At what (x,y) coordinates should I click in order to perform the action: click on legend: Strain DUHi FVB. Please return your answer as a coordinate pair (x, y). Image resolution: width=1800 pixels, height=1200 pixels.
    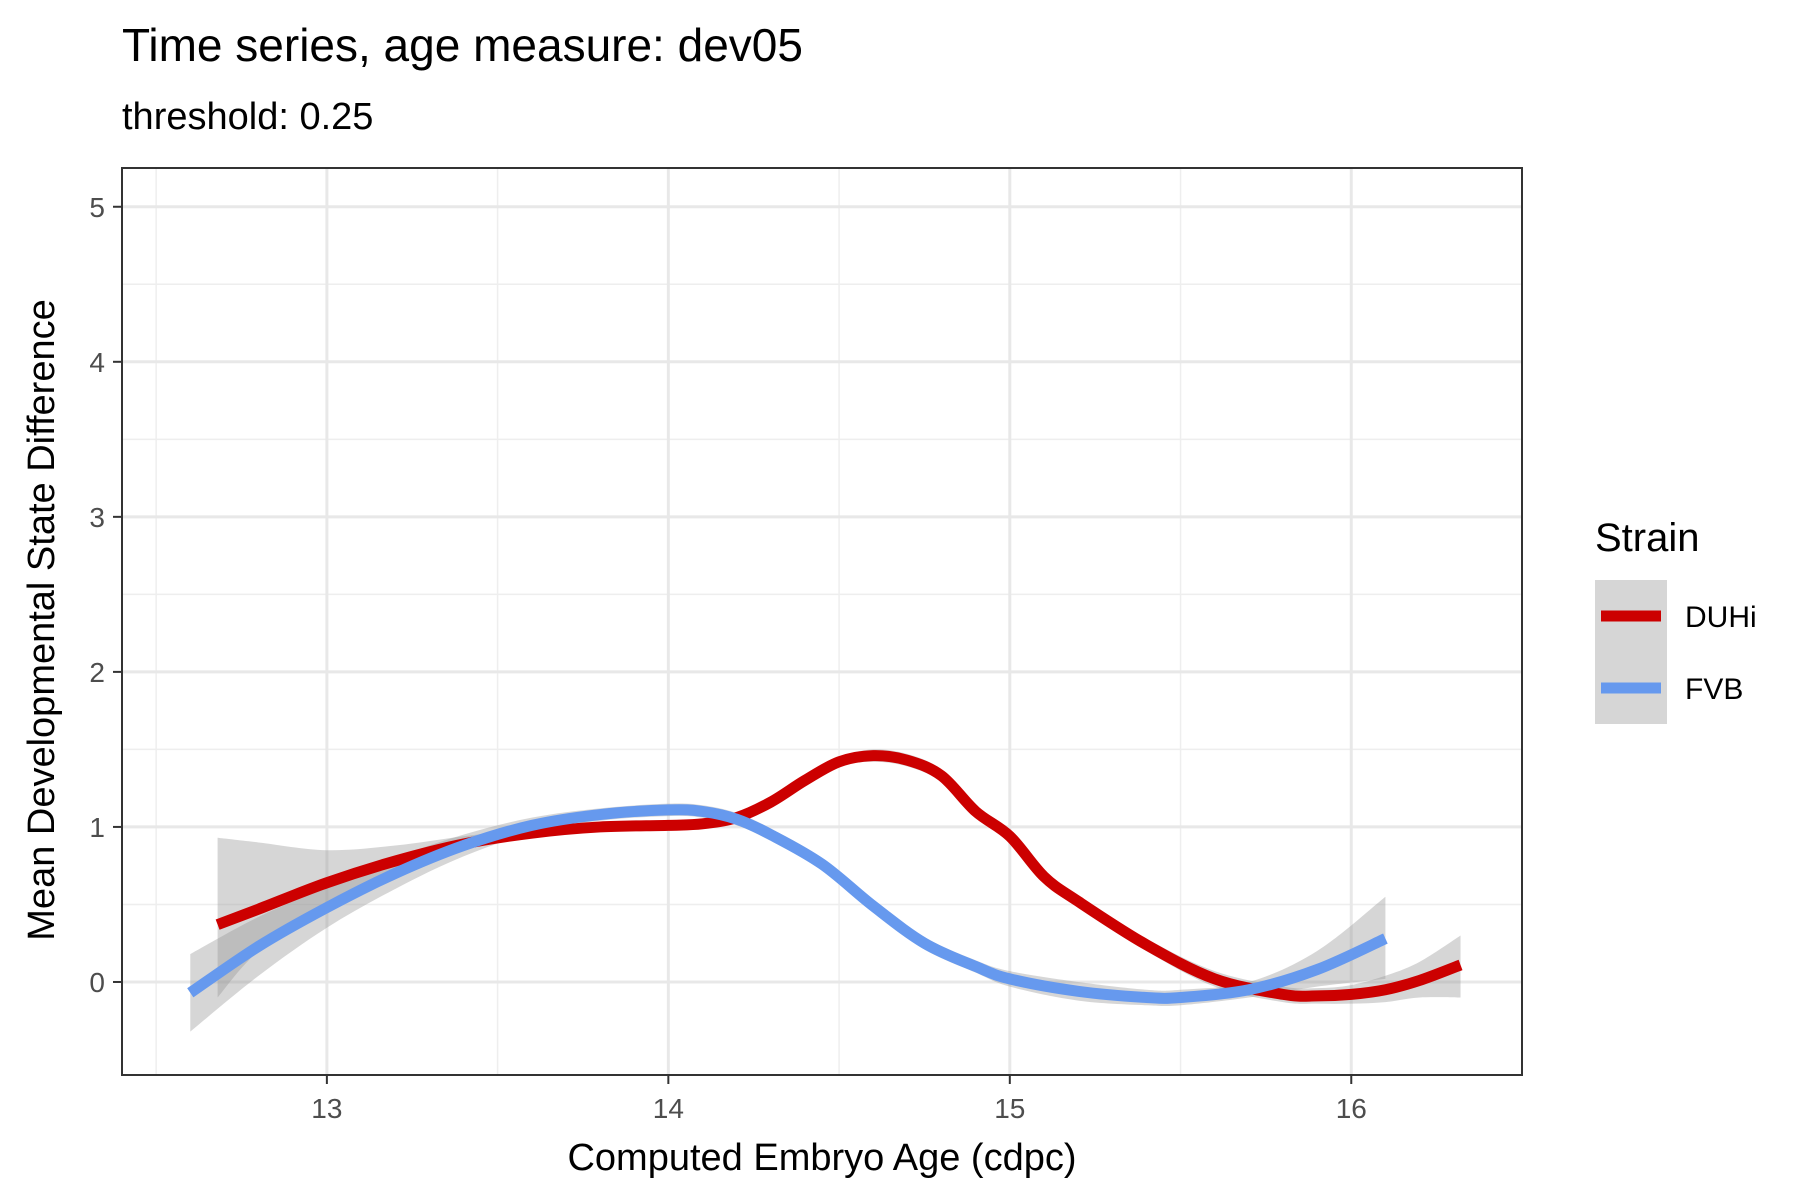
    Looking at the image, I should click on (1676, 620).